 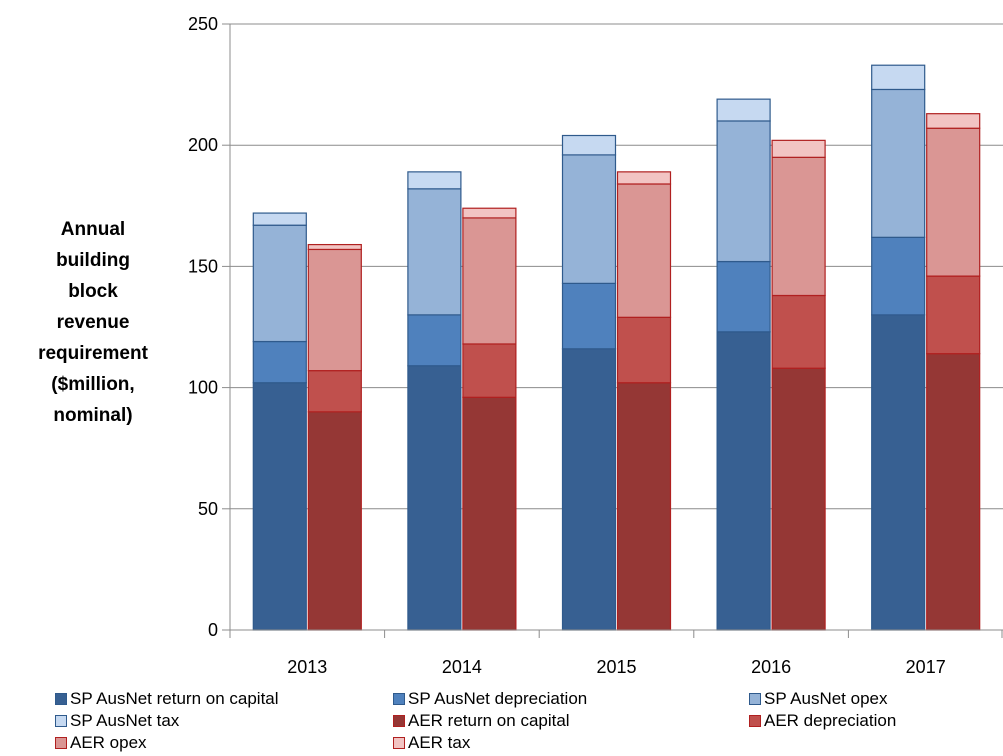 I want to click on legend-label: SP AusNet opex, so click(x=826, y=698).